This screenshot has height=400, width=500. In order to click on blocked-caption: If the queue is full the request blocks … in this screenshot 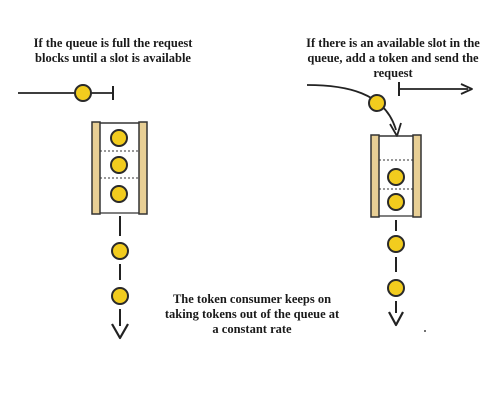, I will do `click(113, 51)`.